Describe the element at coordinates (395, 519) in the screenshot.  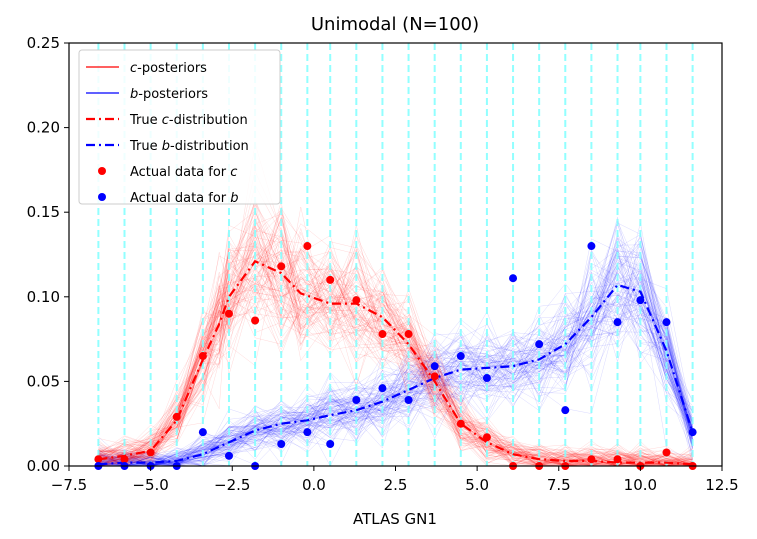
I see `x-axis-label: ATLAS GN1` at that location.